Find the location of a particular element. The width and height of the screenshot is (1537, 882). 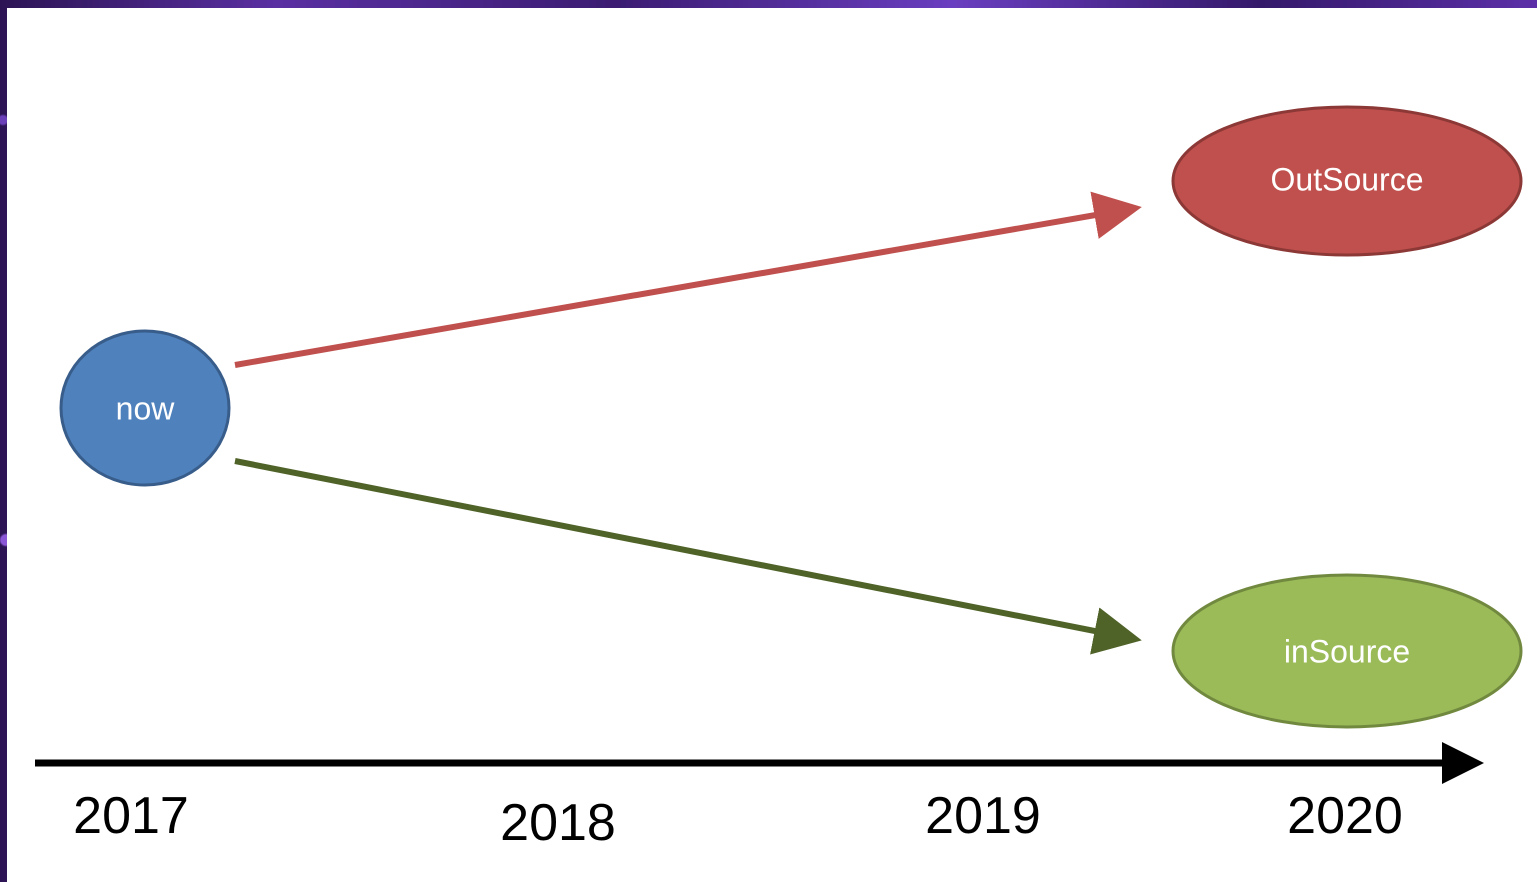

node-outsource is located at coordinates (1347, 181).